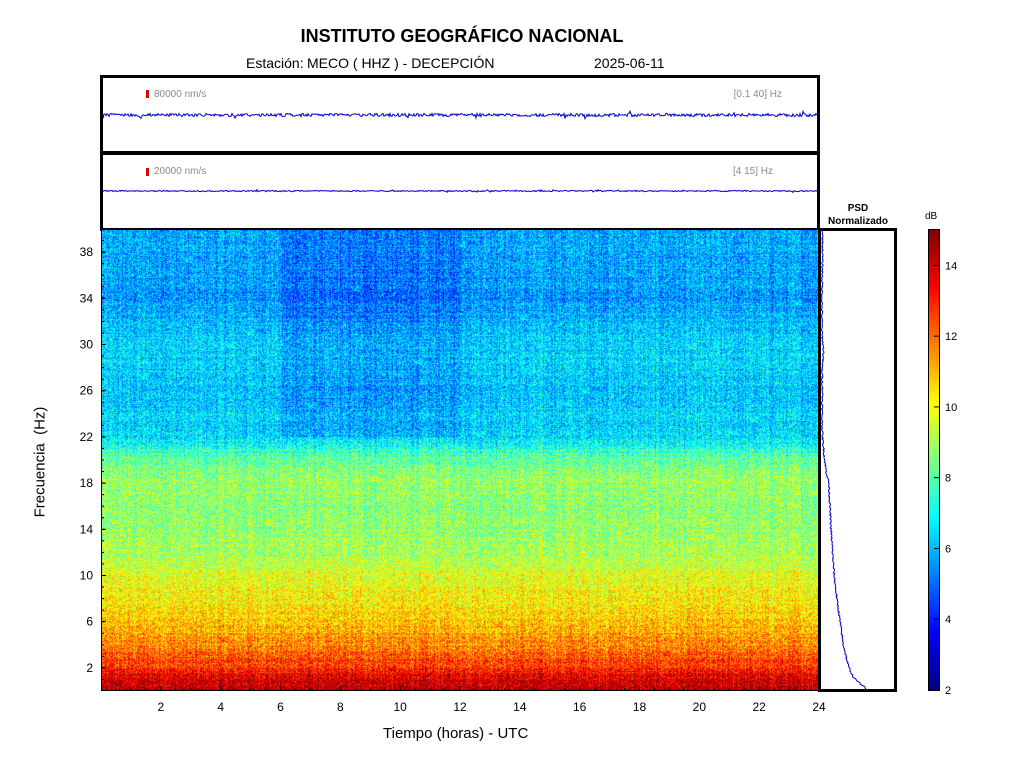 The height and width of the screenshot is (768, 1024). I want to click on psd-panel, so click(857, 460).